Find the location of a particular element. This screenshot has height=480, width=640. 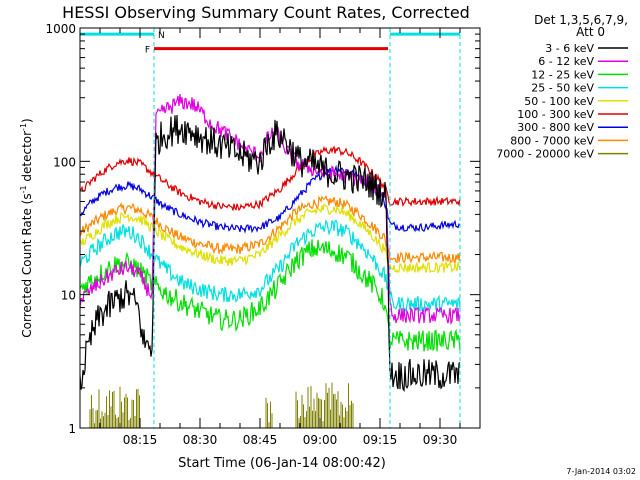

y-axis-label-main: Corrected Count Rate (s is located at coordinates (27, 265).